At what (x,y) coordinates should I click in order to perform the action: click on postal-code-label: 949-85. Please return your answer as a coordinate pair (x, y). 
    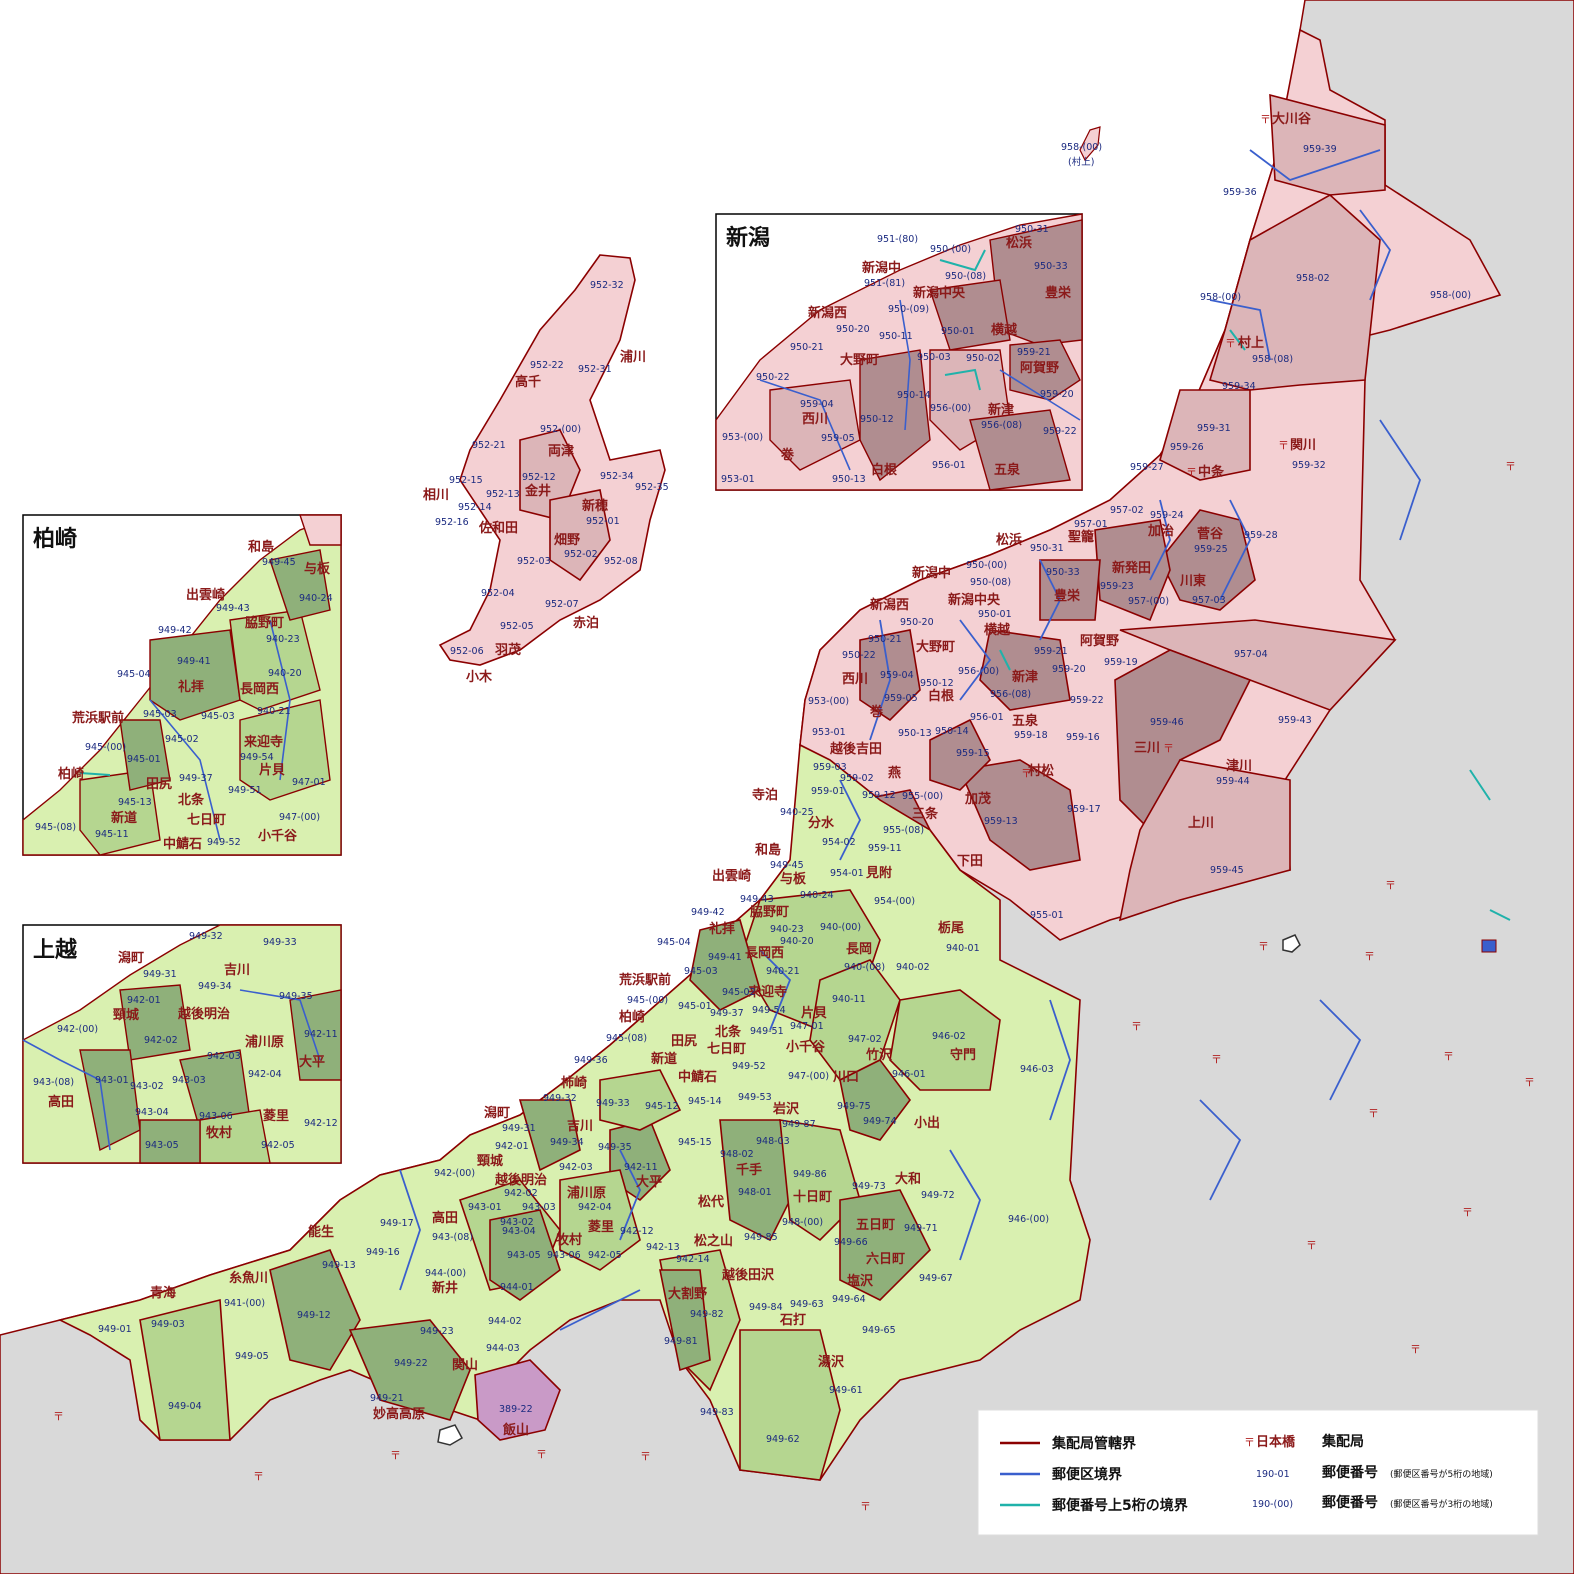
    Looking at the image, I should click on (761, 1237).